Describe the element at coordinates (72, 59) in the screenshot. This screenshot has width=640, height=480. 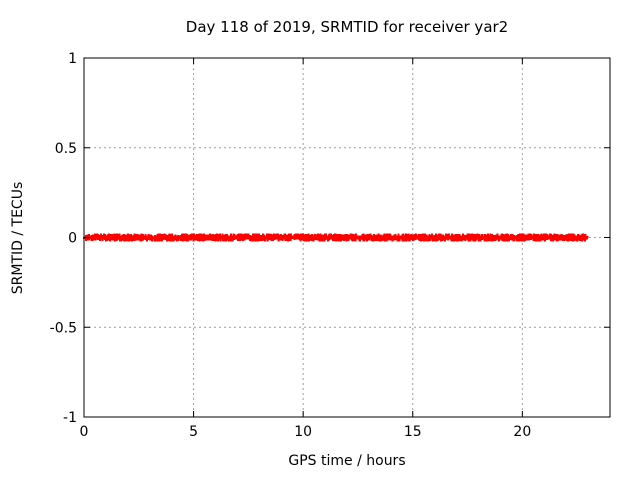
I see `y-tick-label: 1` at that location.